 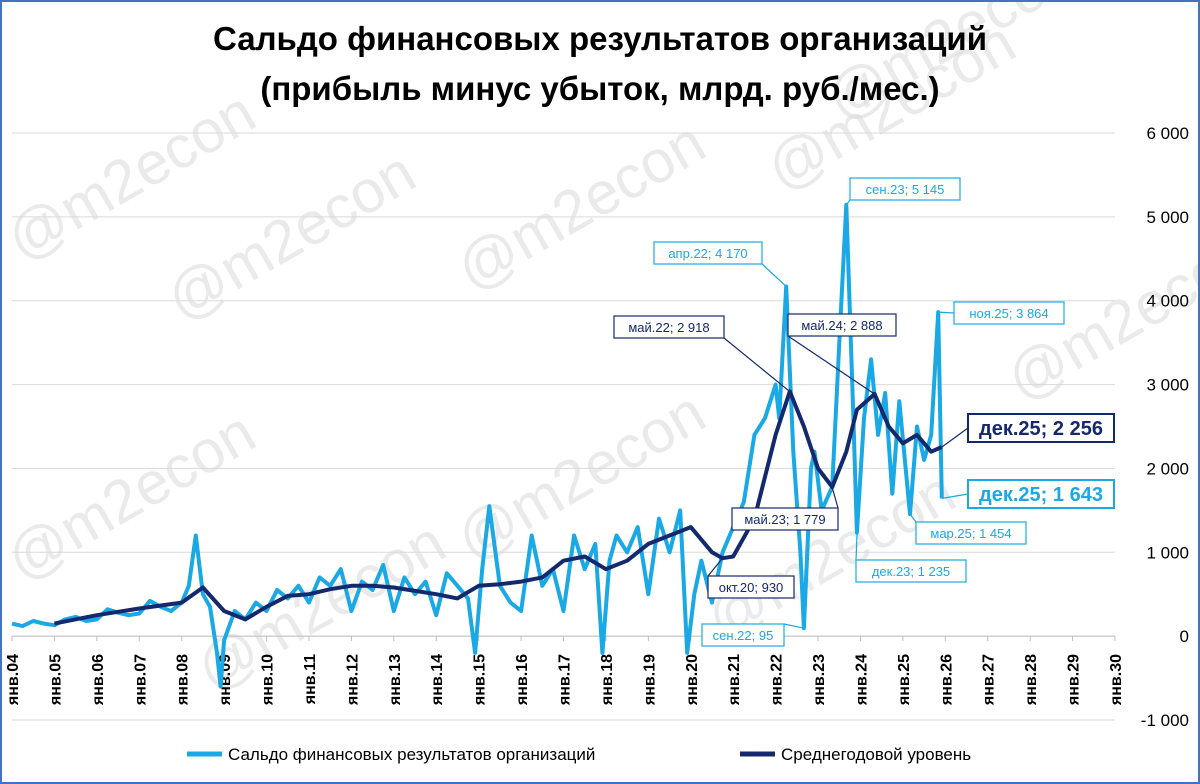 I want to click on y-tick-label: 2 000, so click(x=1167, y=468).